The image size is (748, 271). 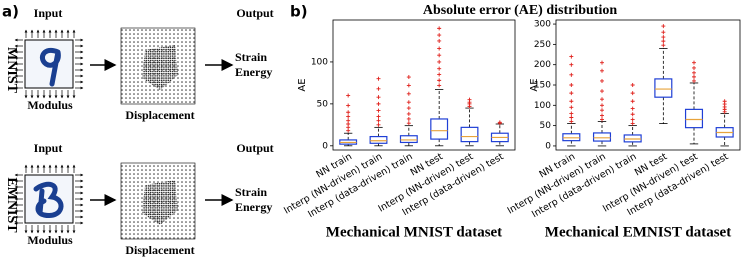 What do you see at coordinates (10, 12) in the screenshot?
I see `panel-label: a)` at bounding box center [10, 12].